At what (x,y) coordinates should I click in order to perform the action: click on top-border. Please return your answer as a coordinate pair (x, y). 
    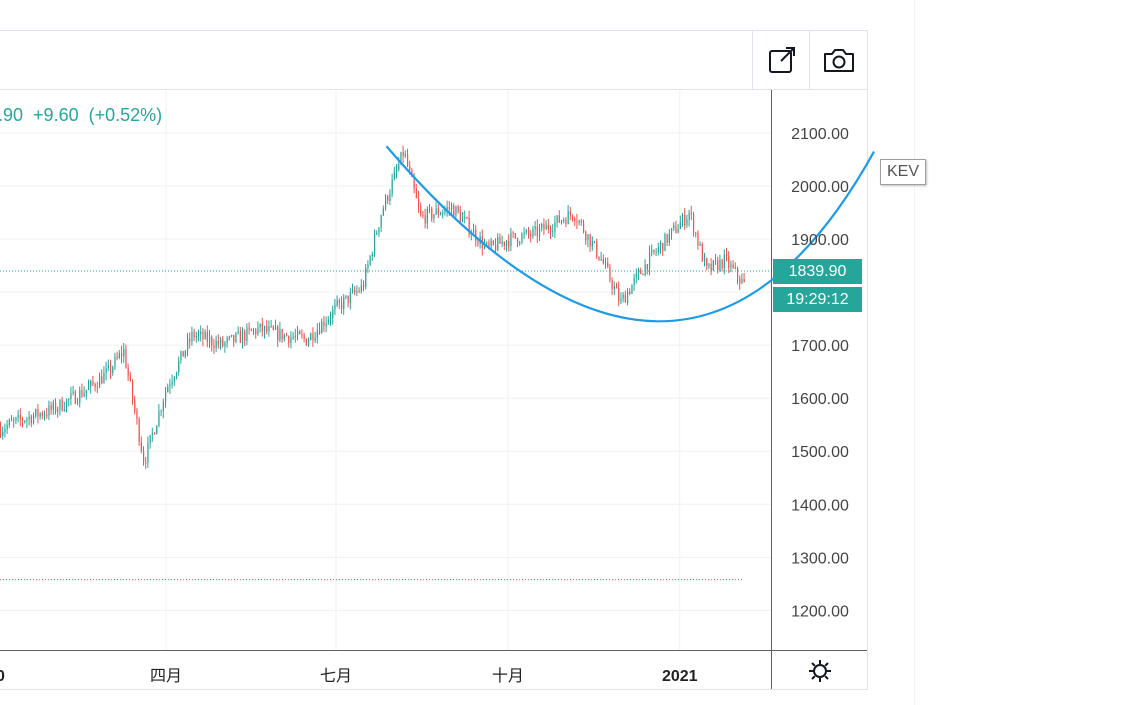
    Looking at the image, I should click on (434, 30).